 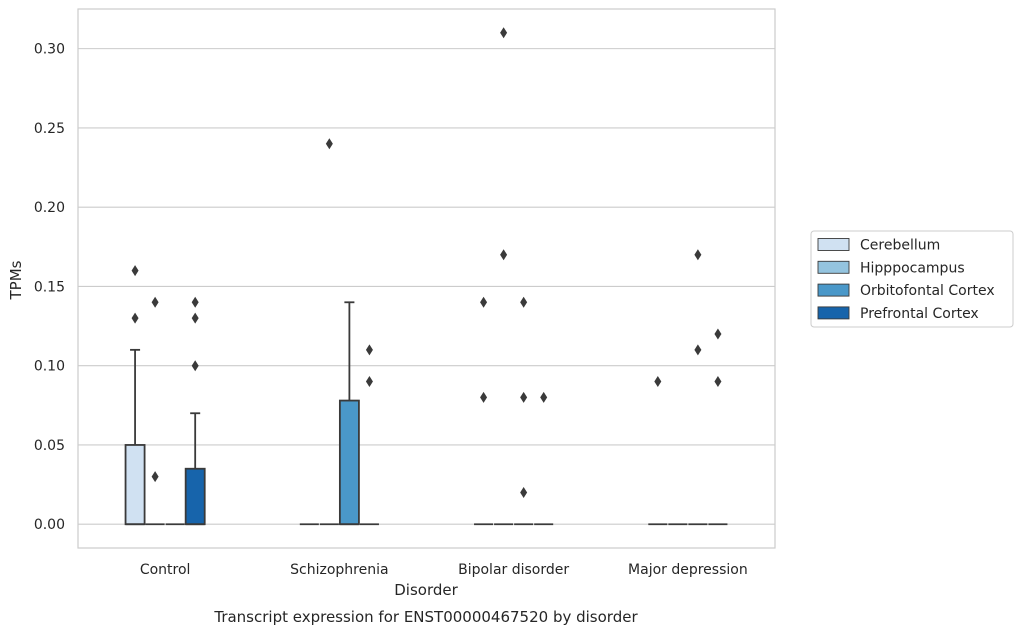 What do you see at coordinates (688, 570) in the screenshot?
I see `x-tick-label: Major depression` at bounding box center [688, 570].